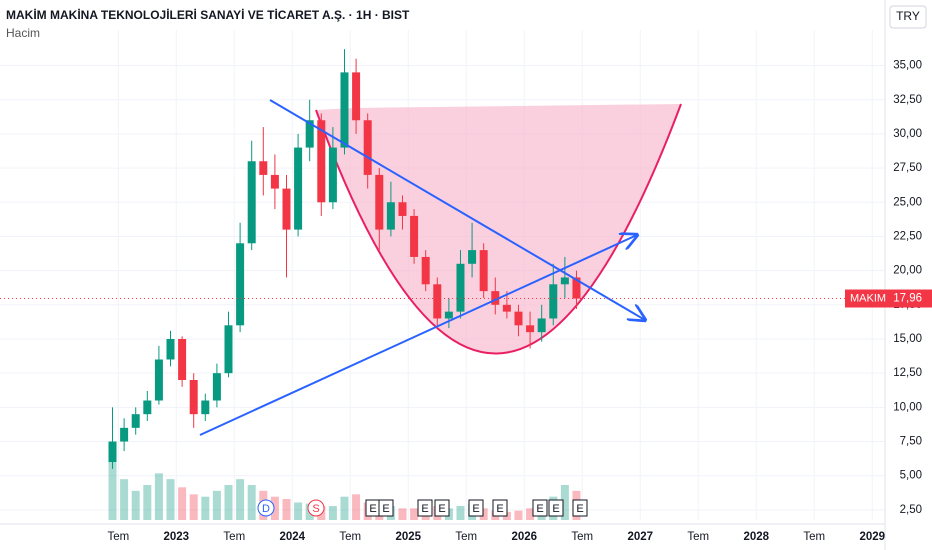  I want to click on event-label: S, so click(315, 509).